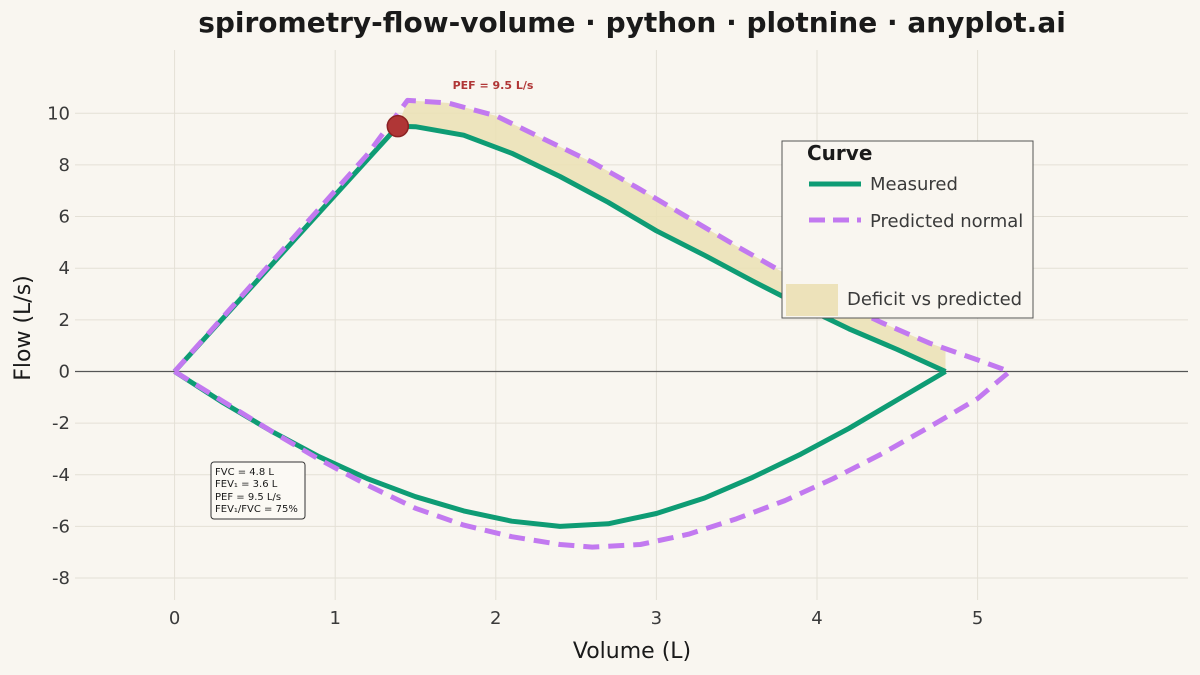  I want to click on y-tick-label: -6, so click(61, 526).